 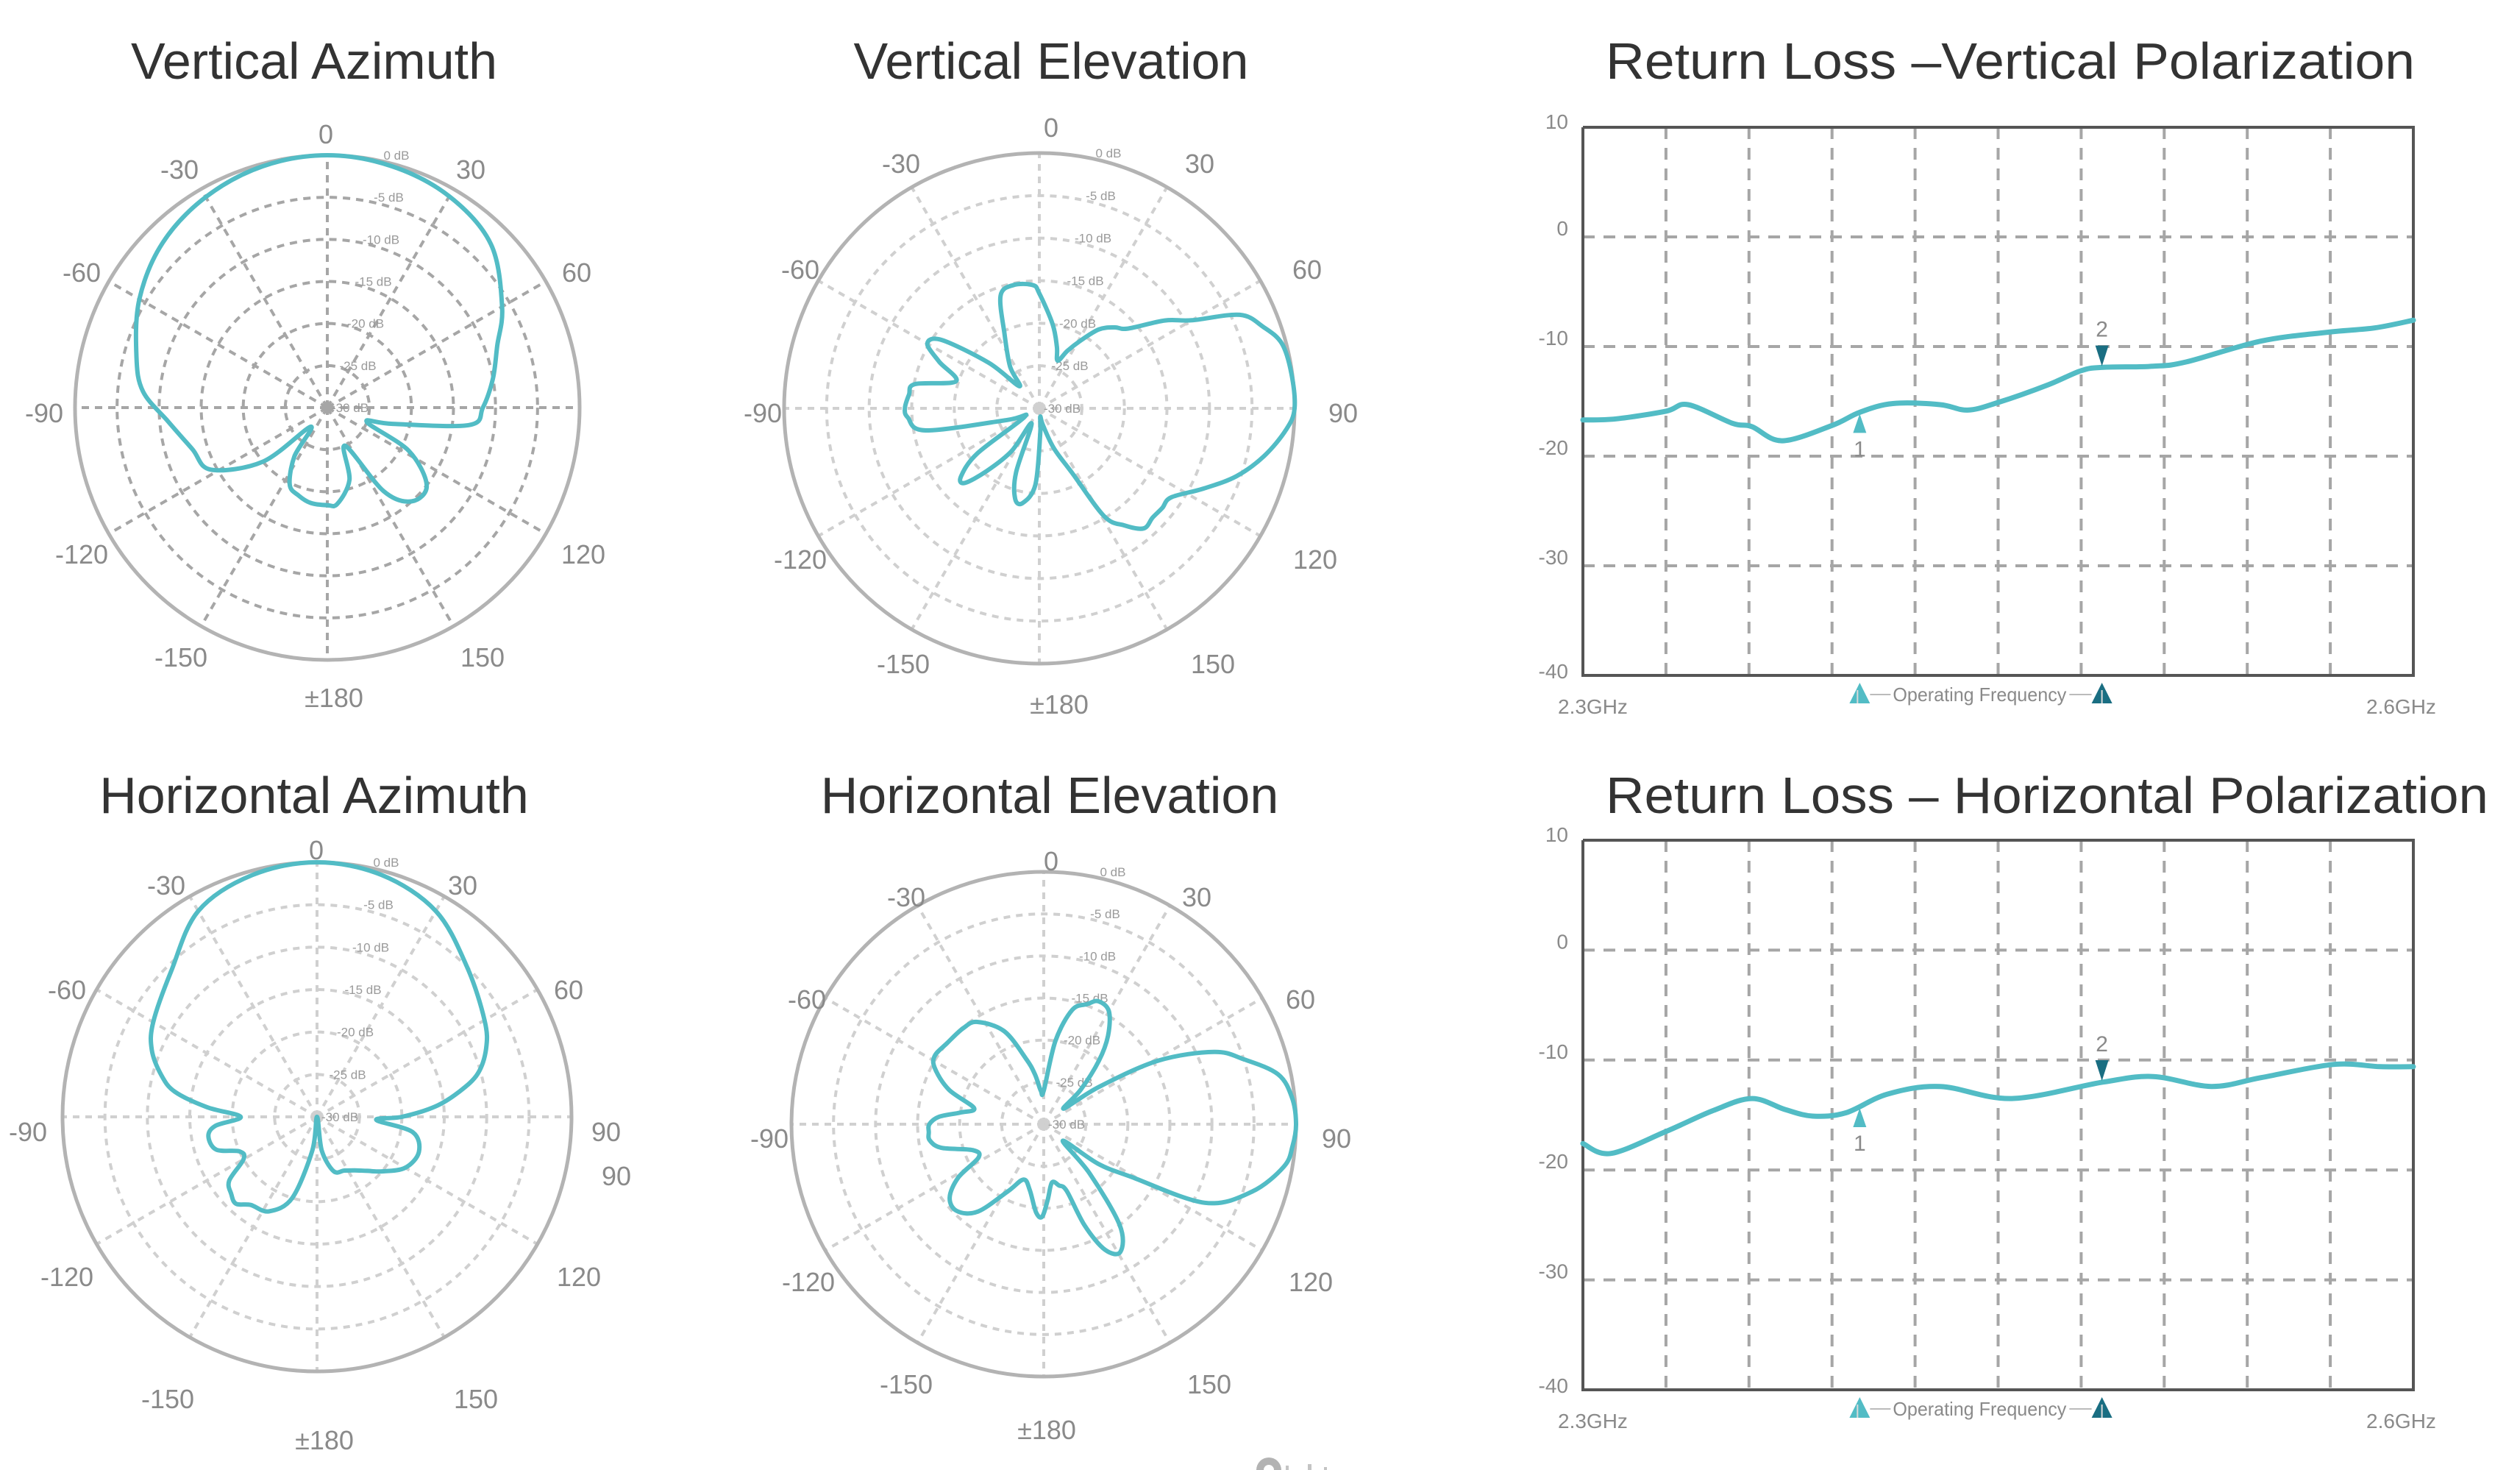 What do you see at coordinates (1291, 1463) in the screenshot?
I see `brand-logo-icon` at bounding box center [1291, 1463].